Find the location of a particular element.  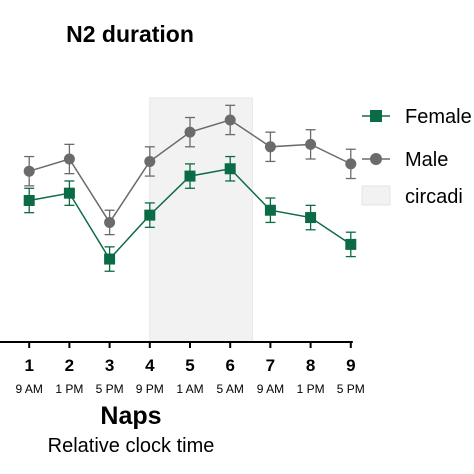

legend-circadian-label: circadi is located at coordinates (434, 197).